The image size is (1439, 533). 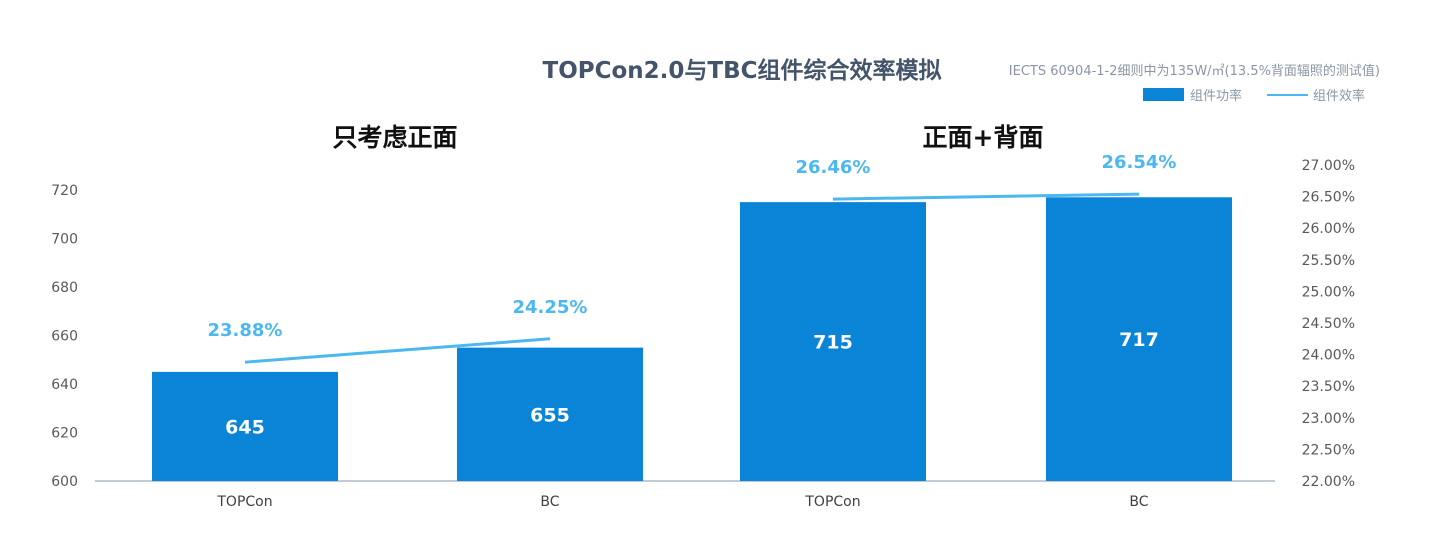 I want to click on legend: 组件功率 组件效率, so click(x=1254, y=96).